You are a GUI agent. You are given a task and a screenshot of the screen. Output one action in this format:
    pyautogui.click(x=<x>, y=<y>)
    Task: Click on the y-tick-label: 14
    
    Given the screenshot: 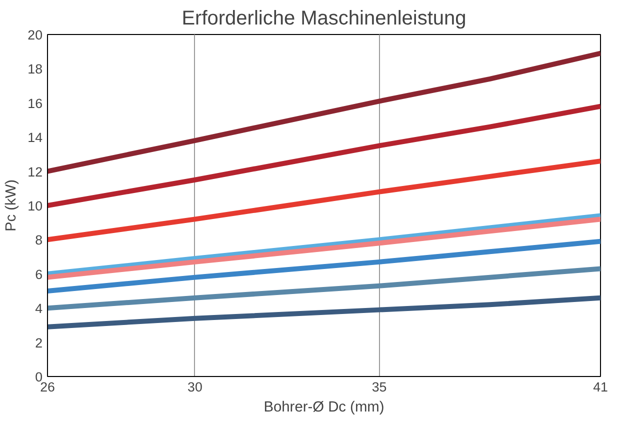 What is the action you would take?
    pyautogui.click(x=36, y=138)
    